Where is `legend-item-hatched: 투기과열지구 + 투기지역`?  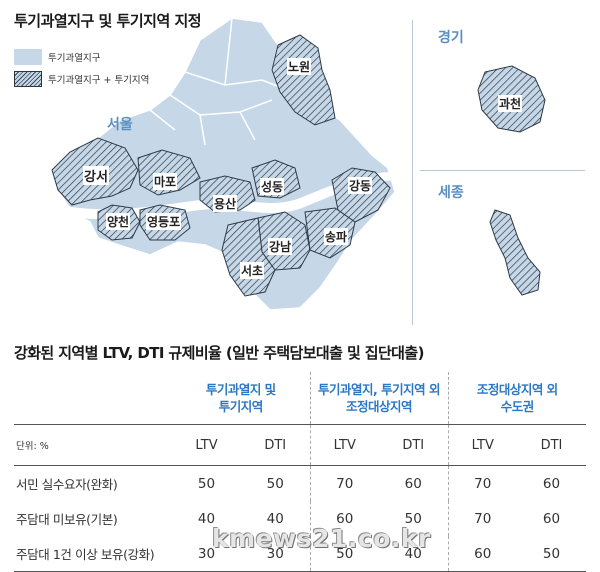
legend-item-hatched: 투기과열지구 + 투기지역 is located at coordinates (81, 79).